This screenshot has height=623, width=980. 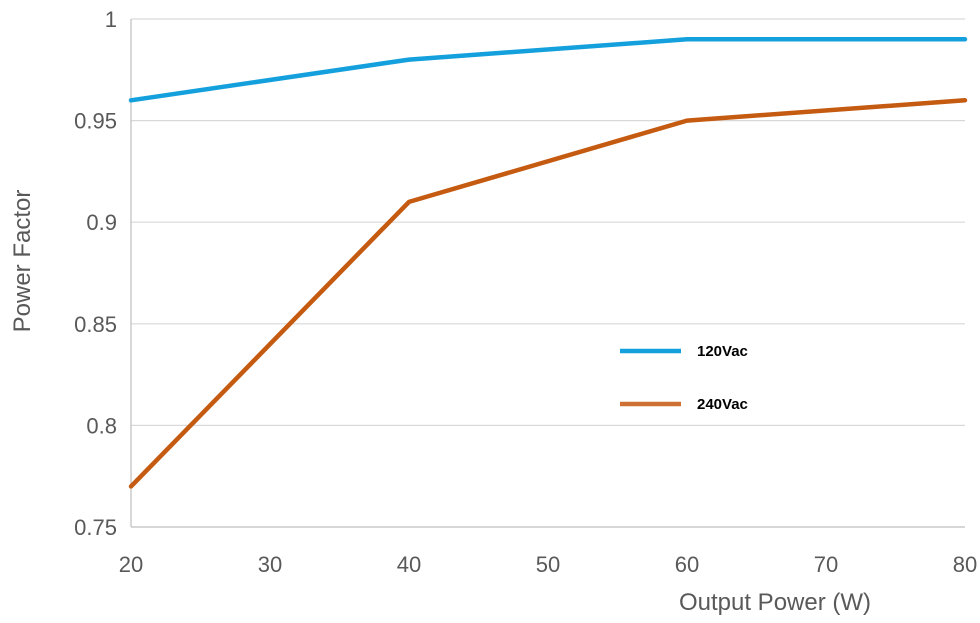 What do you see at coordinates (409, 564) in the screenshot?
I see `x-tick-label: 40` at bounding box center [409, 564].